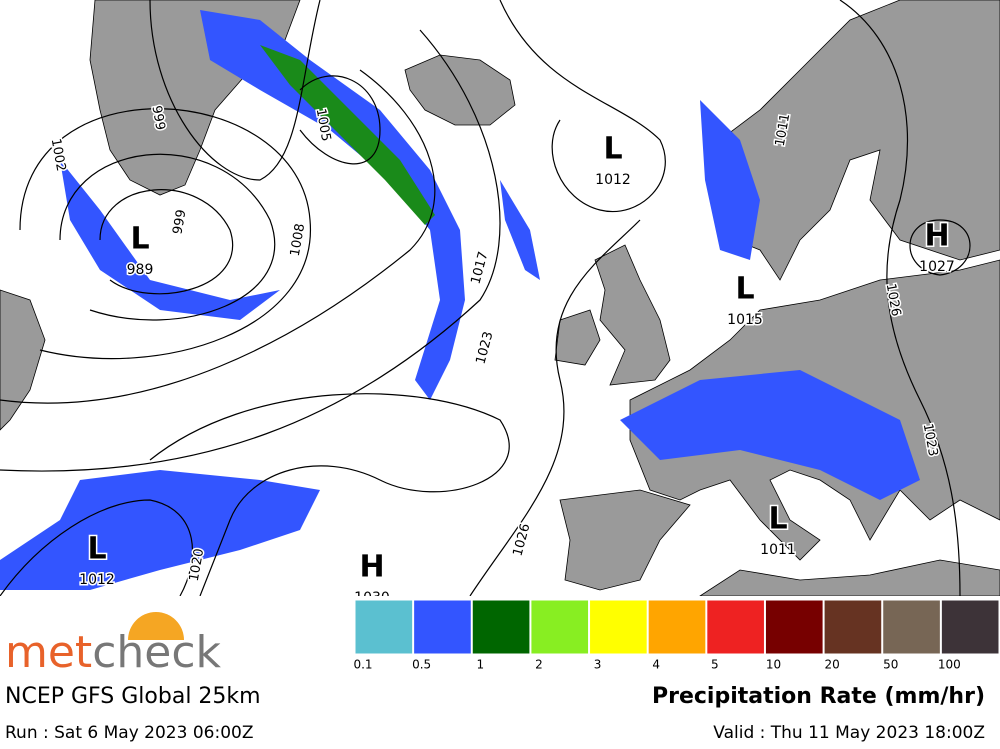  Describe the element at coordinates (778, 550) in the screenshot. I see `pressure-value: 1011` at that location.